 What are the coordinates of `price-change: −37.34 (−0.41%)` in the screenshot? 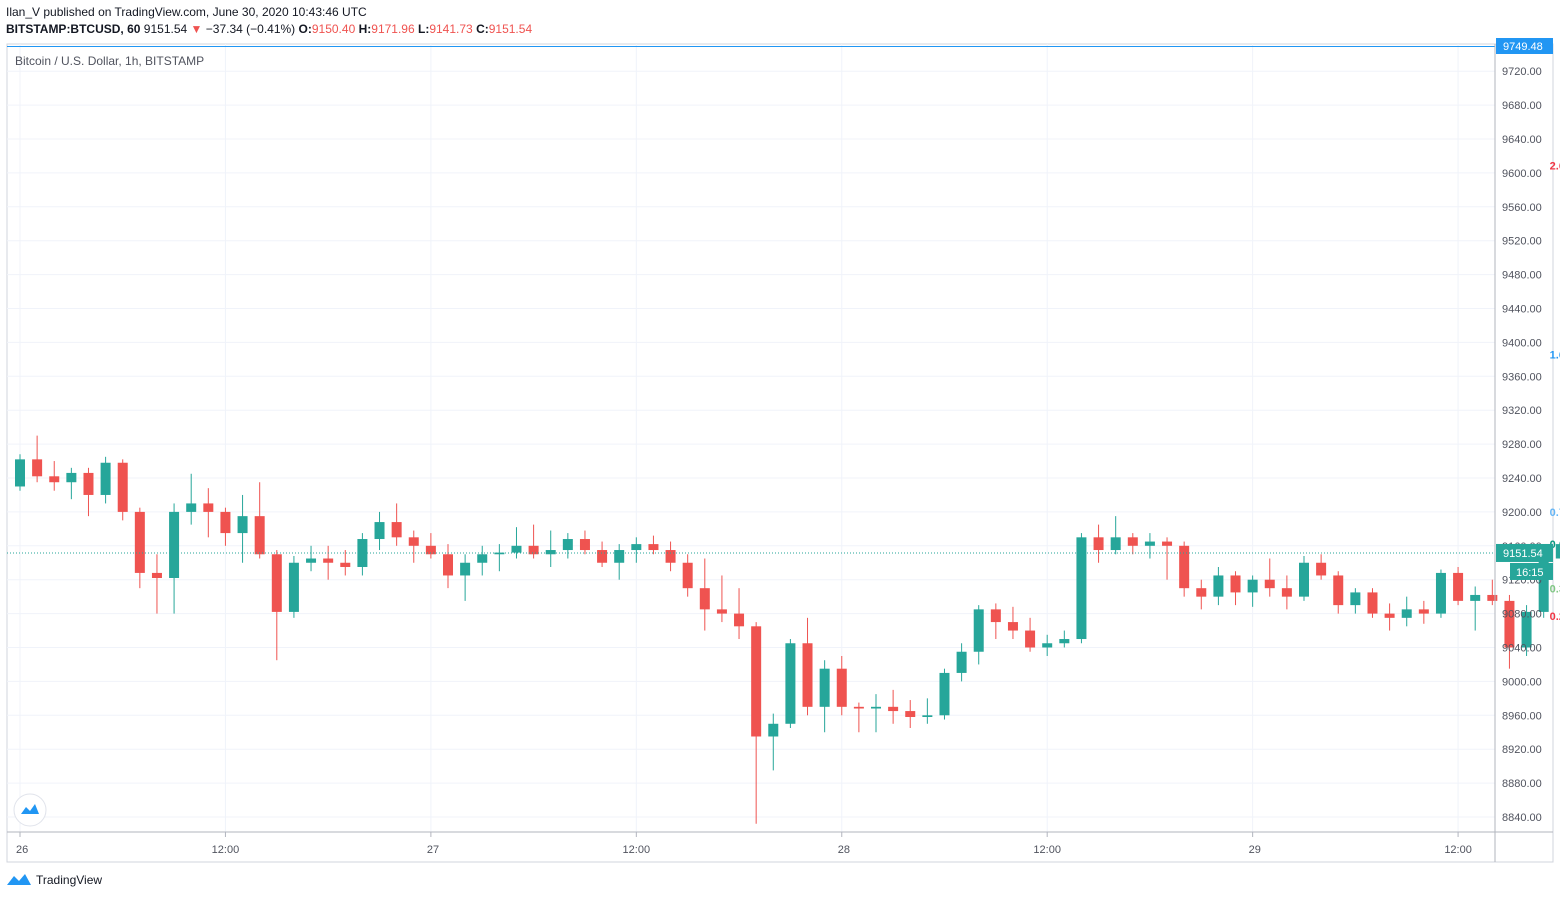 It's located at (250, 29).